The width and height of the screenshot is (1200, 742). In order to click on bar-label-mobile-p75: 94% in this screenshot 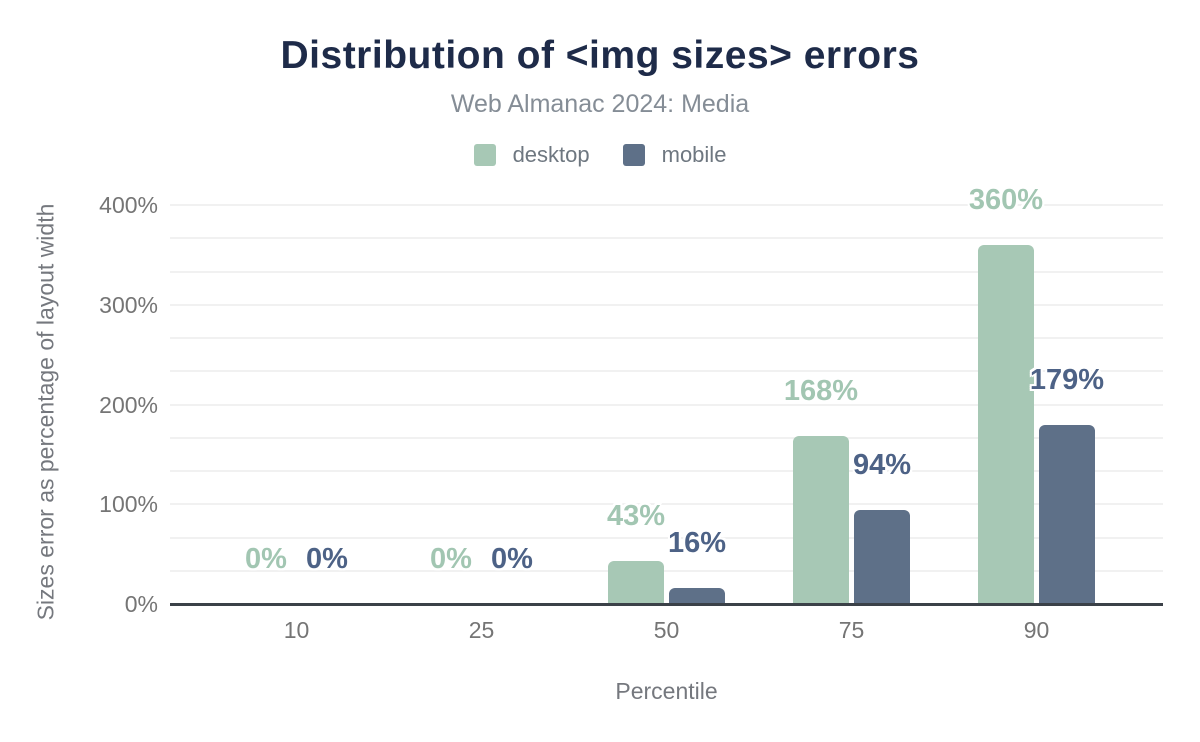, I will do `click(882, 465)`.